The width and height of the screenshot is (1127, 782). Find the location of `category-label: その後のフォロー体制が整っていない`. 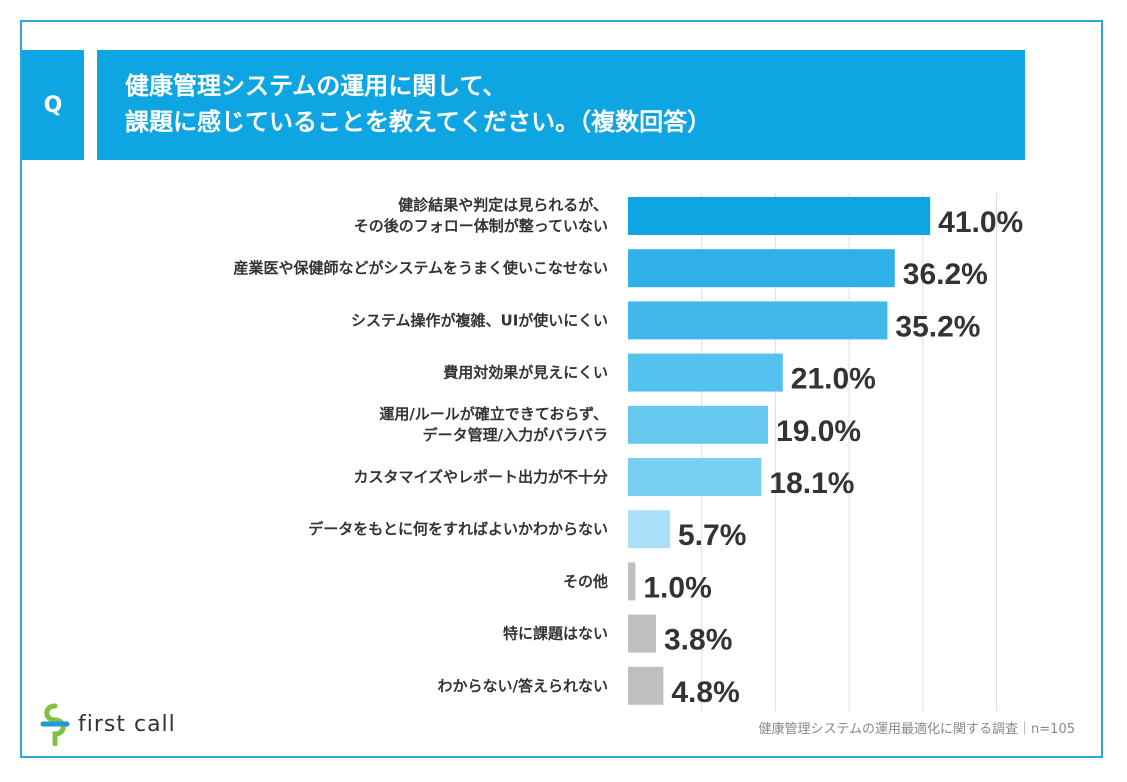

category-label: その後のフォロー体制が整っていない is located at coordinates (481, 226).